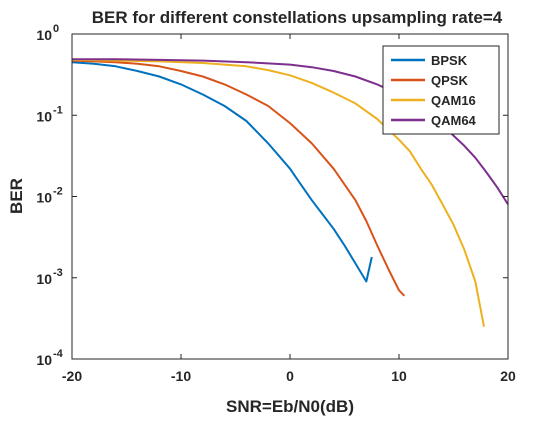  What do you see at coordinates (290, 376) in the screenshot?
I see `x-tick-label: 0` at bounding box center [290, 376].